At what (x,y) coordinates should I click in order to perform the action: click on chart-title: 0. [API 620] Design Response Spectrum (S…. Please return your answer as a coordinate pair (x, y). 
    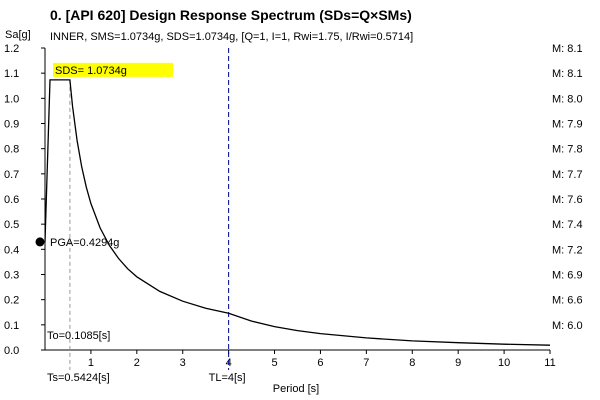
    Looking at the image, I should click on (231, 15).